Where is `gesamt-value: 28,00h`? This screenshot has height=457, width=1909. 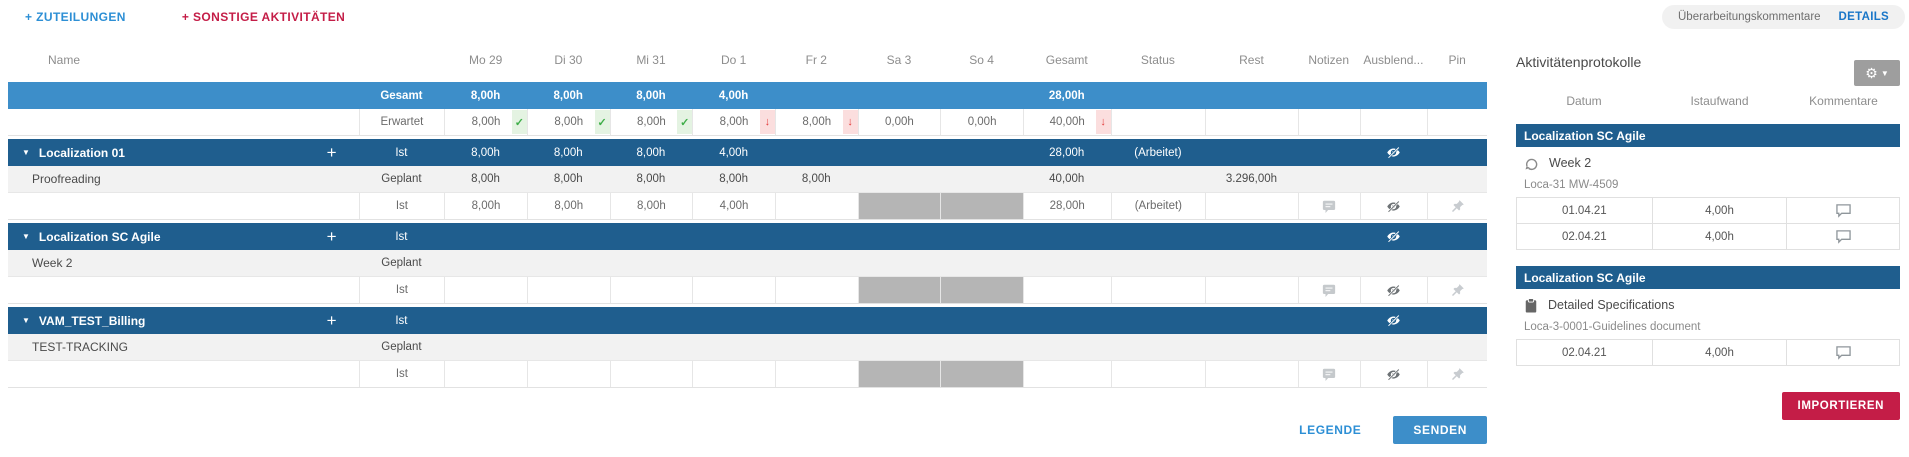
gesamt-value: 28,00h is located at coordinates (1067, 206).